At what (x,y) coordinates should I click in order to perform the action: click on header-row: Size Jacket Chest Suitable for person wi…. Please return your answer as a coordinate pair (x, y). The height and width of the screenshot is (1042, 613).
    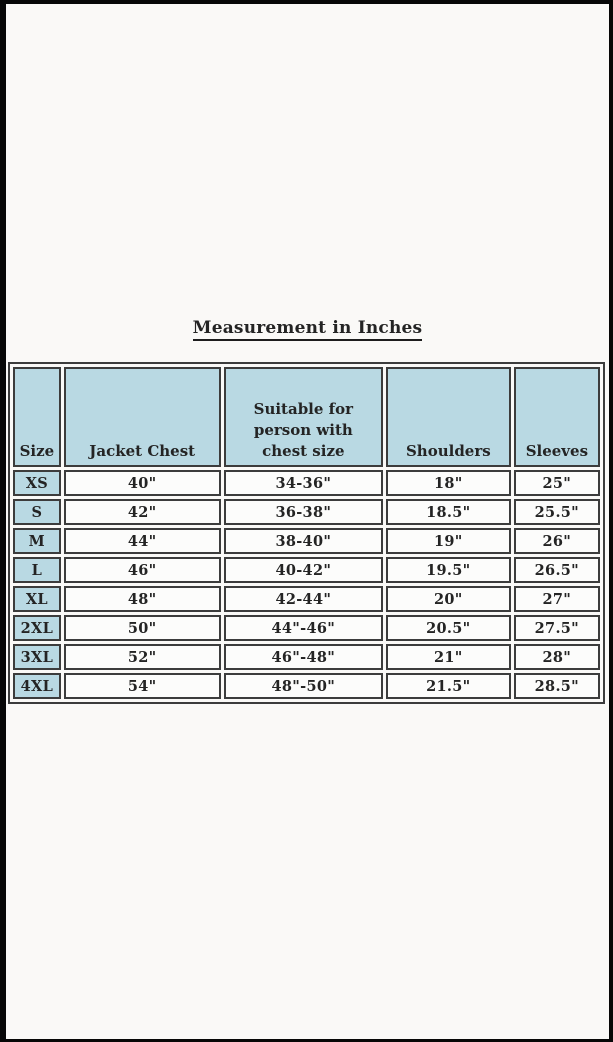
    Looking at the image, I should click on (306, 417).